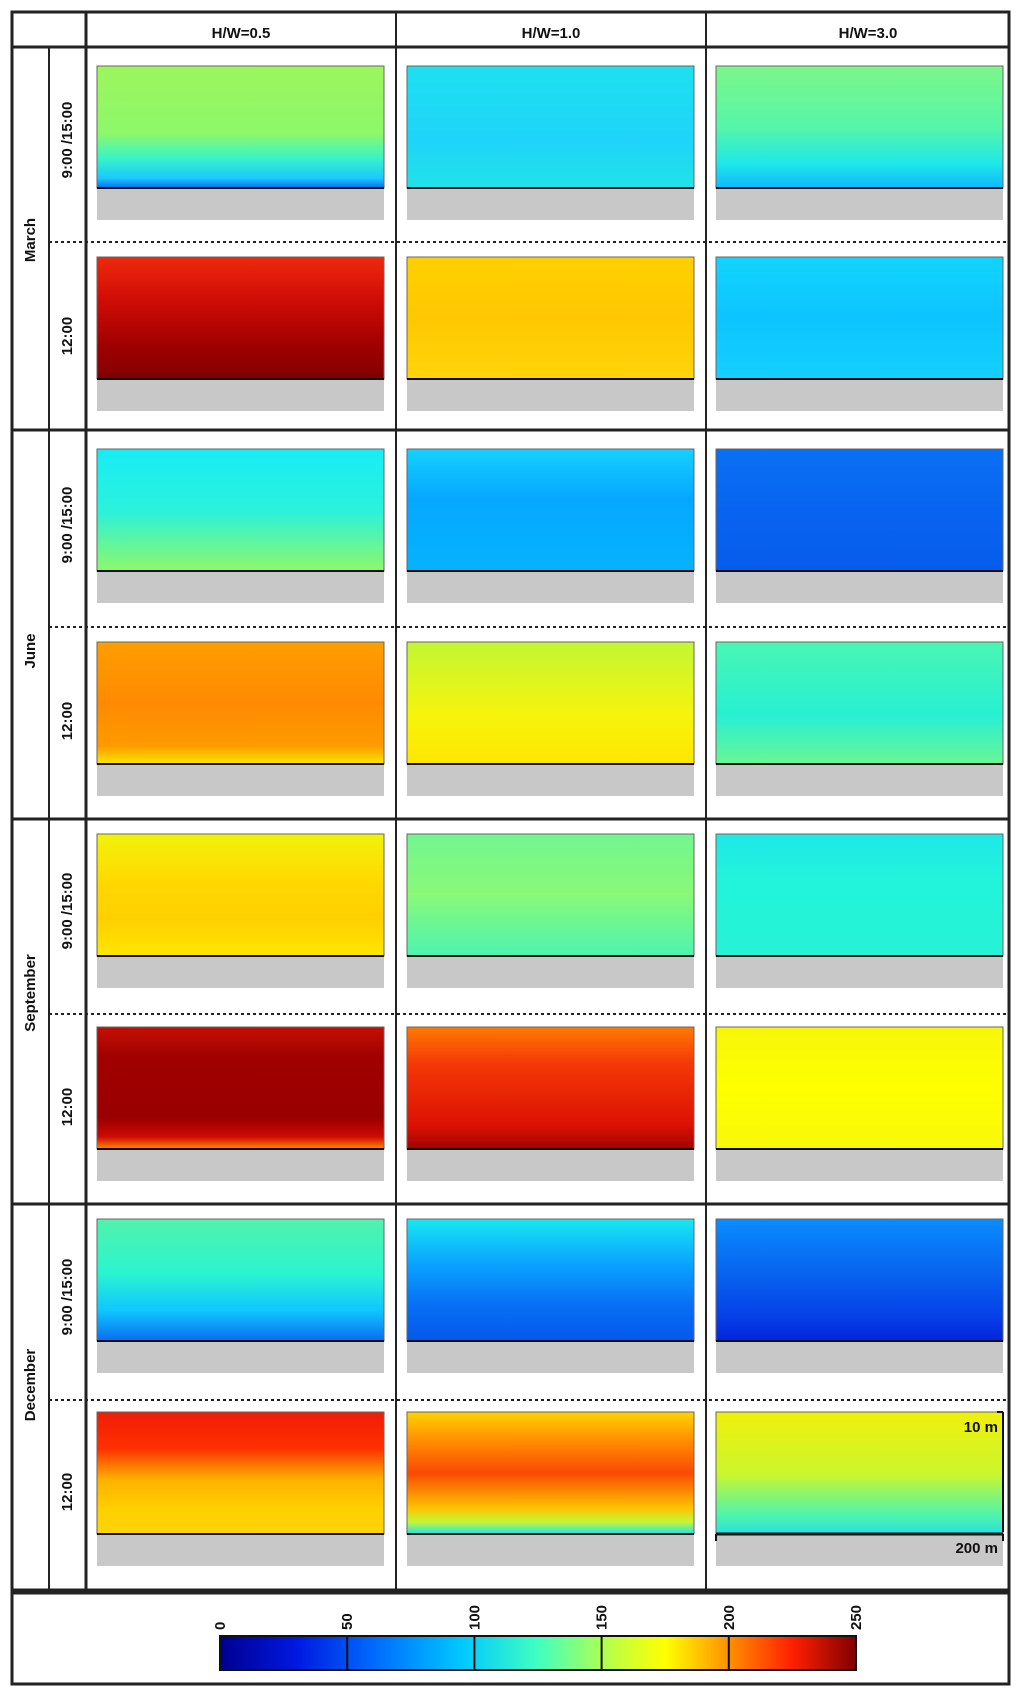  What do you see at coordinates (859, 1165) in the screenshot?
I see `ground-strip-september-noon-col3` at bounding box center [859, 1165].